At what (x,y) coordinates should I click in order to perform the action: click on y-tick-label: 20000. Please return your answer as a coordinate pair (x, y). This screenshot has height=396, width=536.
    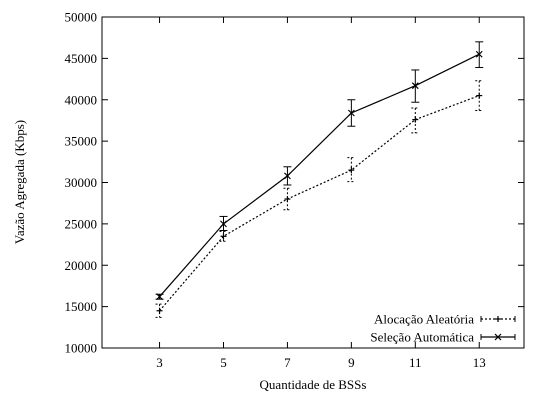
    Looking at the image, I should click on (81, 265).